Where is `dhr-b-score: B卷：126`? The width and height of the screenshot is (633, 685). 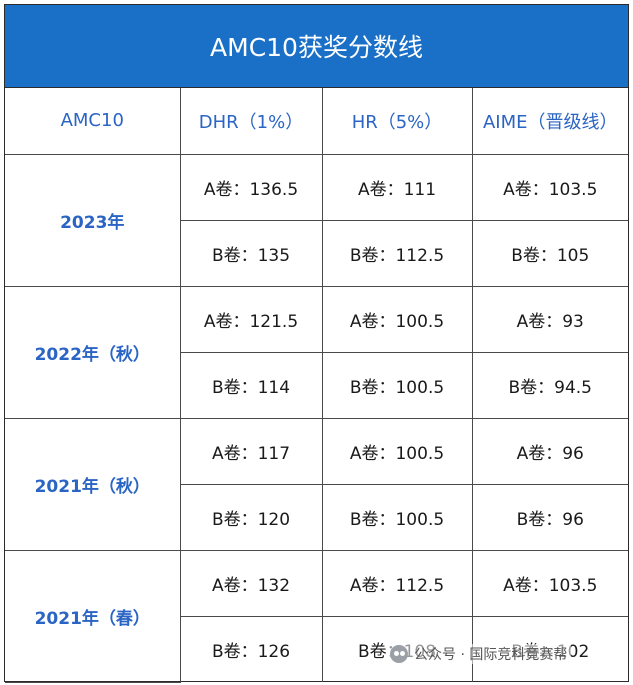
dhr-b-score: B卷：126 is located at coordinates (251, 648).